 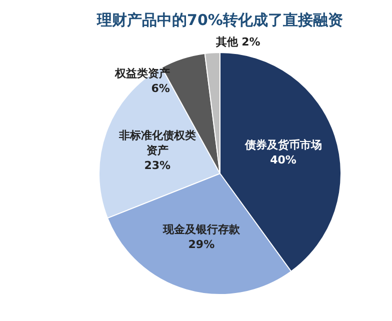 What do you see at coordinates (157, 165) in the screenshot?
I see `data-label: 23%` at bounding box center [157, 165].